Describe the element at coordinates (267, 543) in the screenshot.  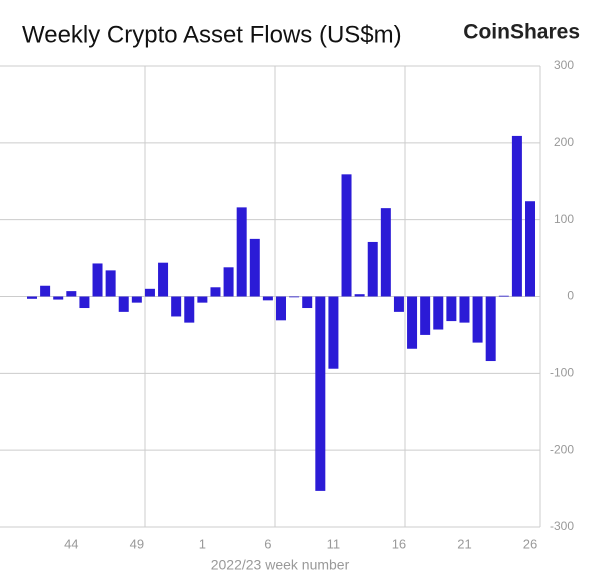
I see `x-tick-label: 6` at that location.